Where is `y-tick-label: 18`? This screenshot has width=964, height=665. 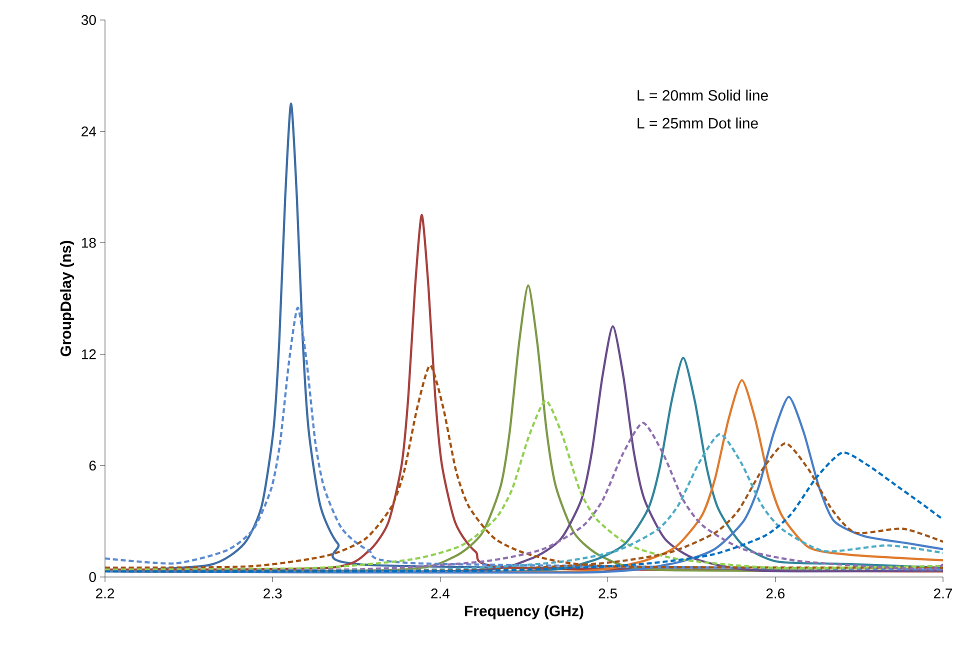
y-tick-label: 18 is located at coordinates (89, 243).